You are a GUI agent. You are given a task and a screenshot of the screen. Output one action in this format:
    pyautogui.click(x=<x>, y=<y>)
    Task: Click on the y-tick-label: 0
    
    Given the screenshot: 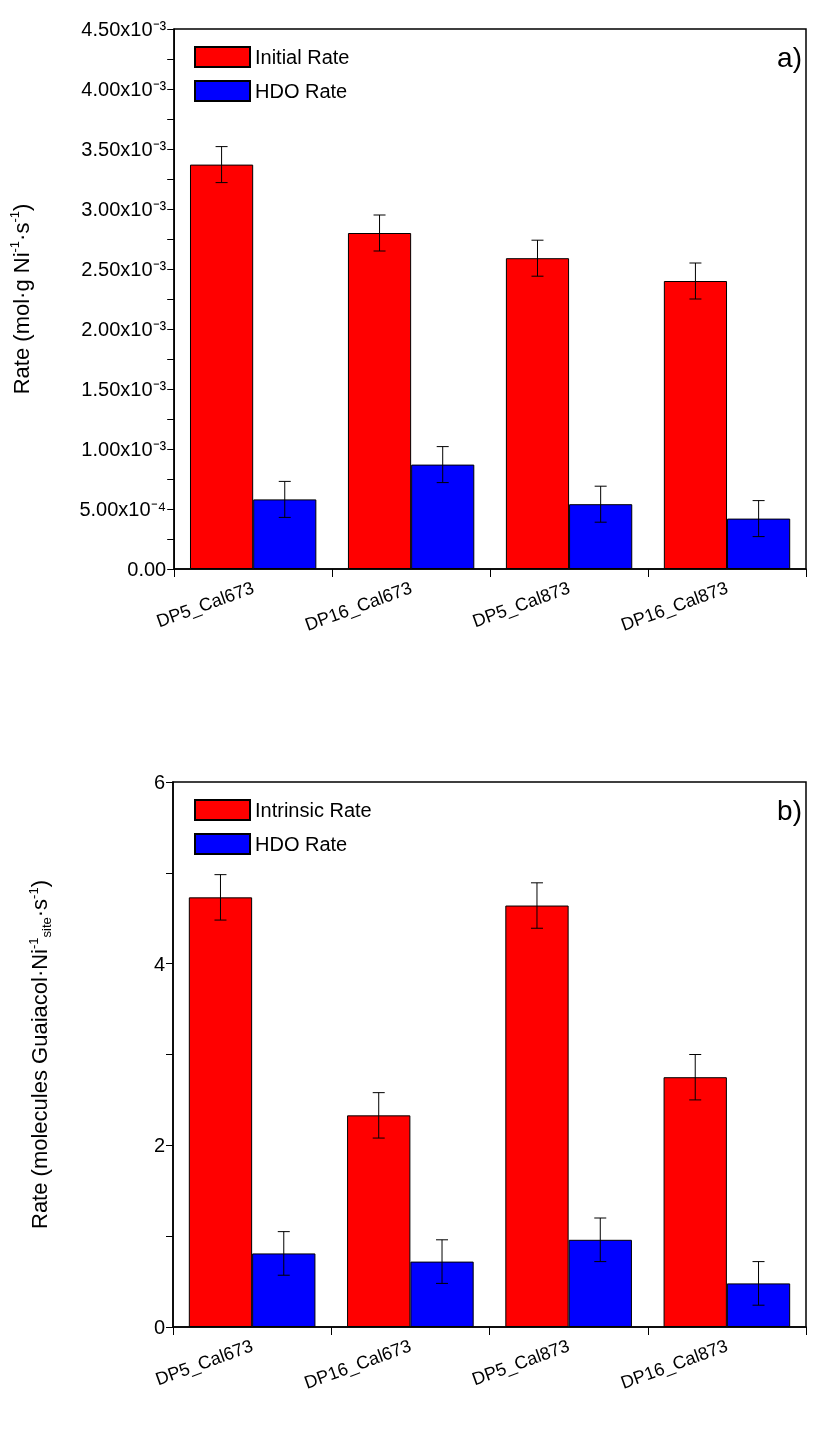 What is the action you would take?
    pyautogui.click(x=159, y=1327)
    